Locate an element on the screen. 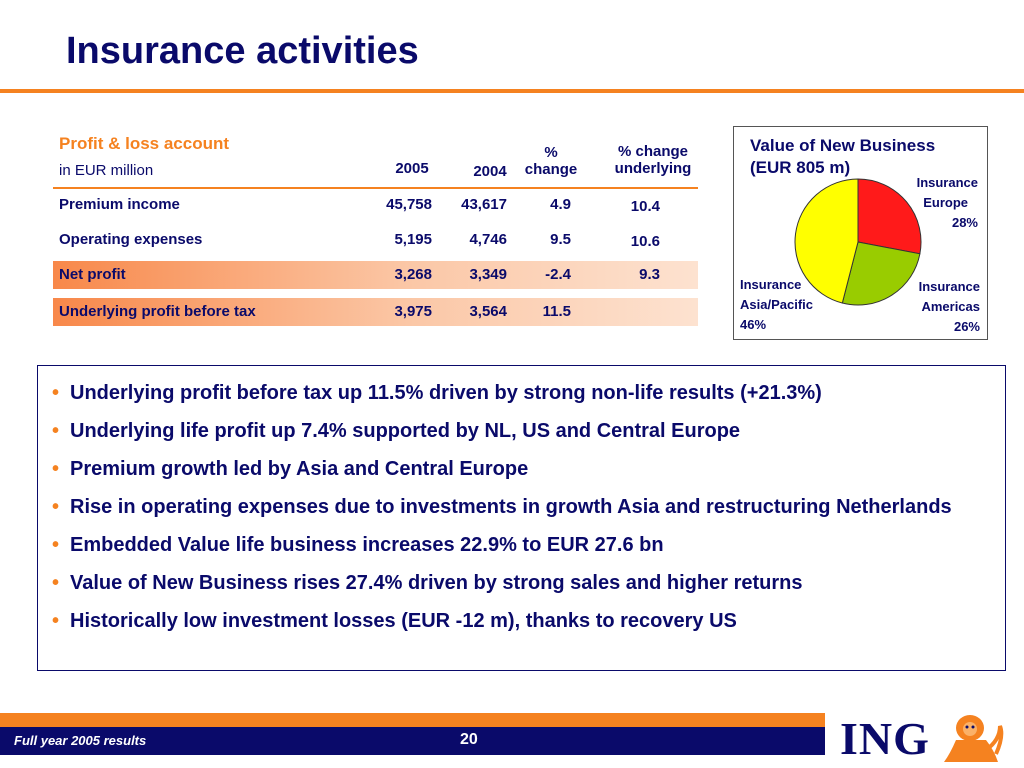  pie-label-europe-pct: 28% is located at coordinates (964, 222).